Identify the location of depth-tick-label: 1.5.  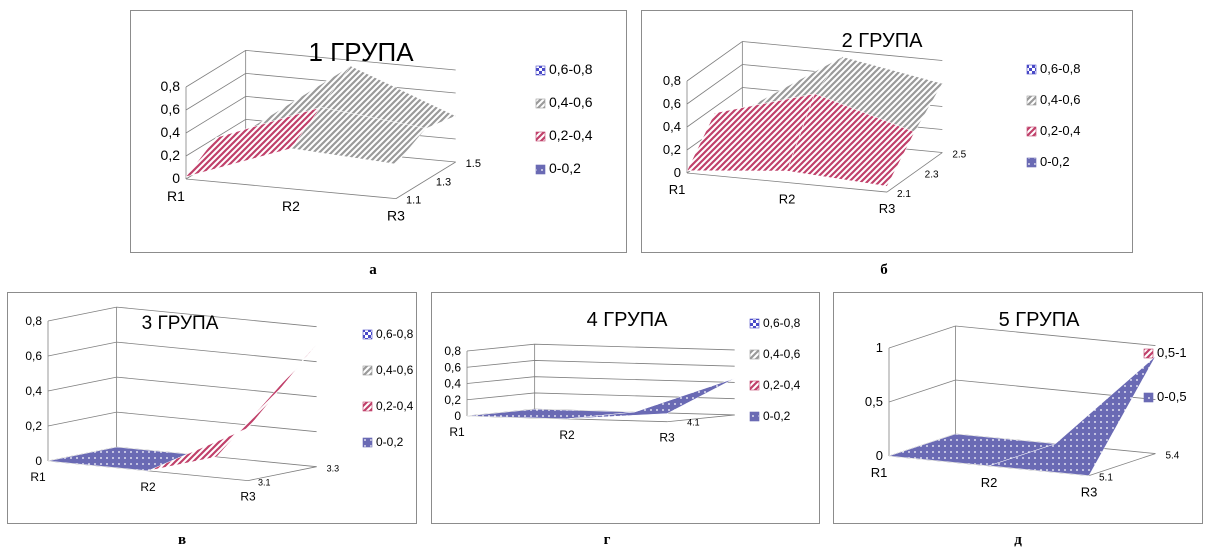
(473, 164).